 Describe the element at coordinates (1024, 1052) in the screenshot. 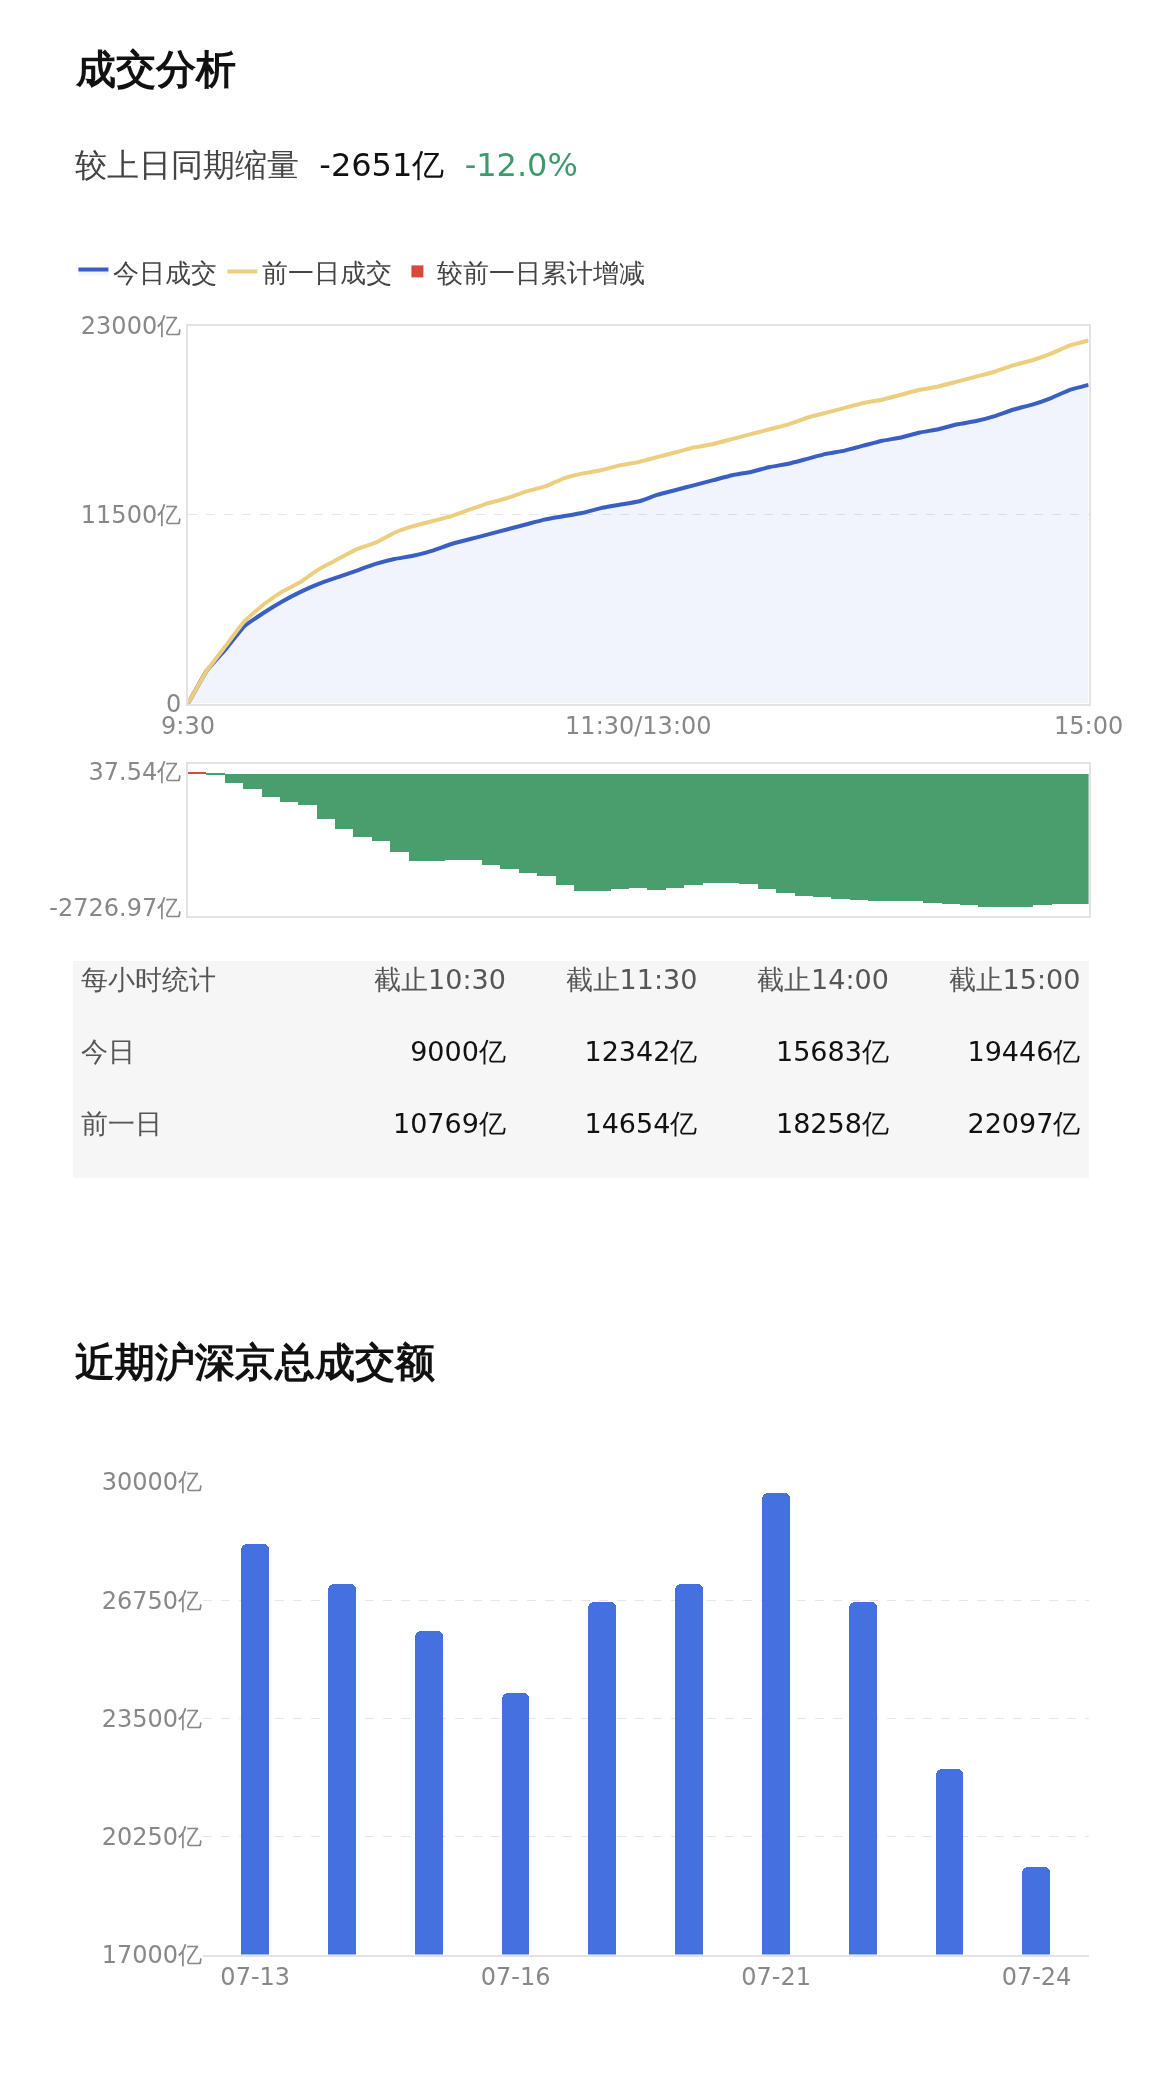

I see `data-label: 19446亿` at that location.